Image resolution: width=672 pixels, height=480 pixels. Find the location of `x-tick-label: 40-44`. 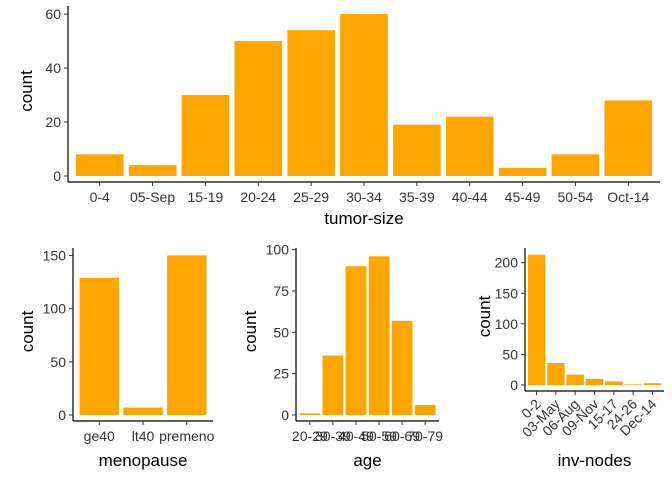

x-tick-label: 40-44 is located at coordinates (470, 197).